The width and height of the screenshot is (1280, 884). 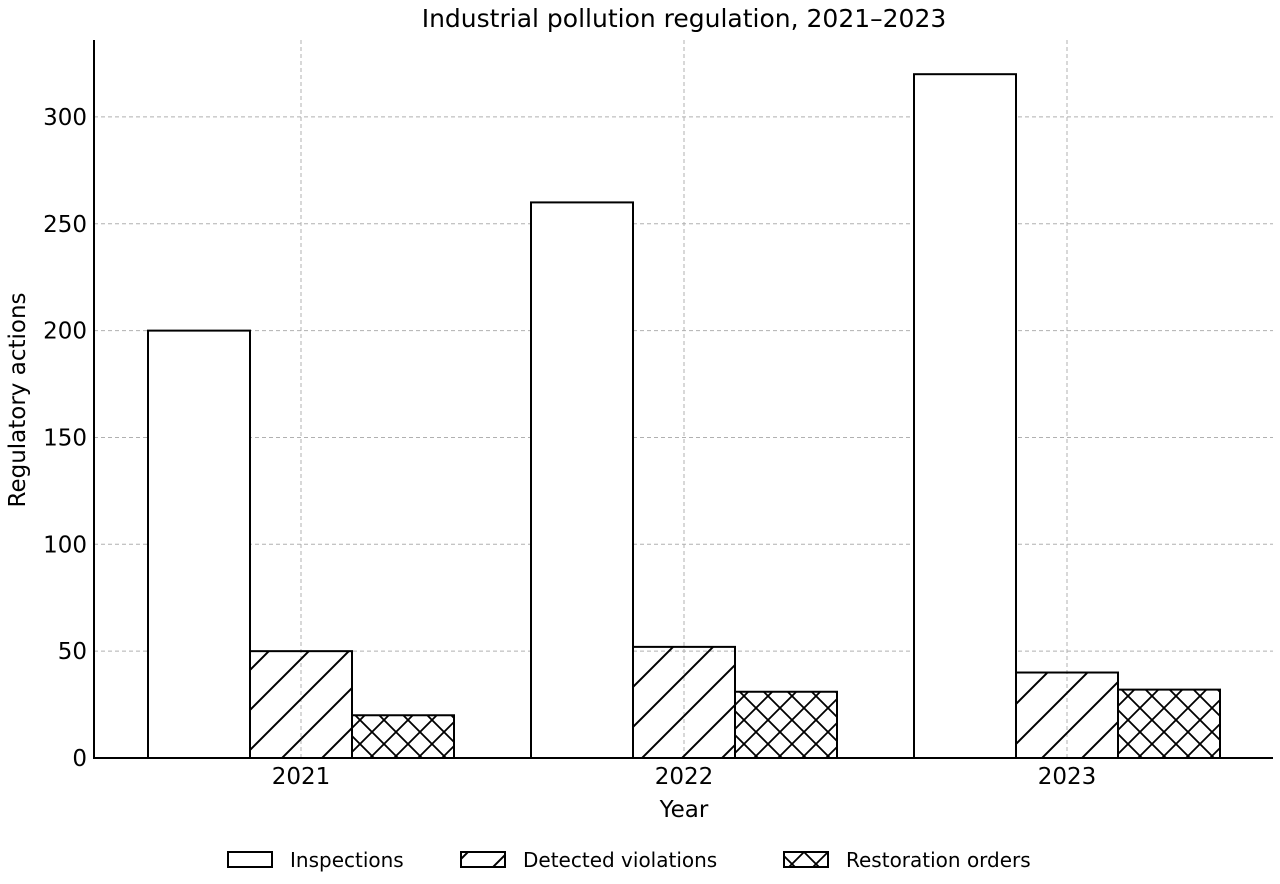 I want to click on bar-detected-violations-2021, so click(x=301, y=705).